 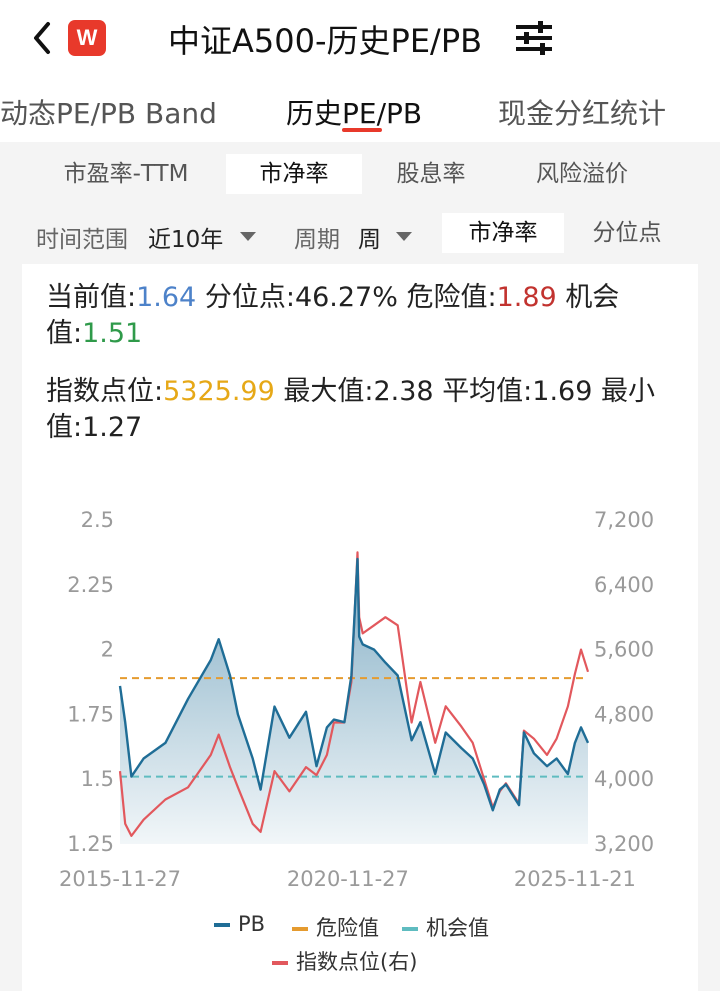 What do you see at coordinates (186, 240) in the screenshot?
I see `time-range-dropdown: 近10年` at bounding box center [186, 240].